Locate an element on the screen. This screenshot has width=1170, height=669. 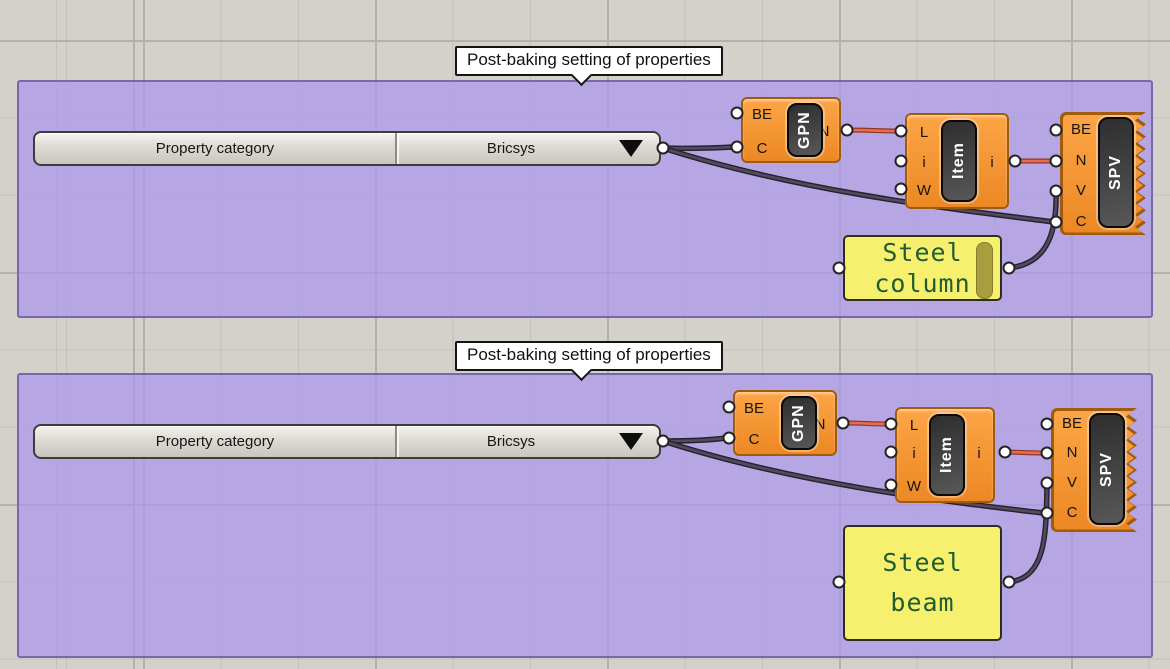
panel-scrollbar is located at coordinates (984, 270).